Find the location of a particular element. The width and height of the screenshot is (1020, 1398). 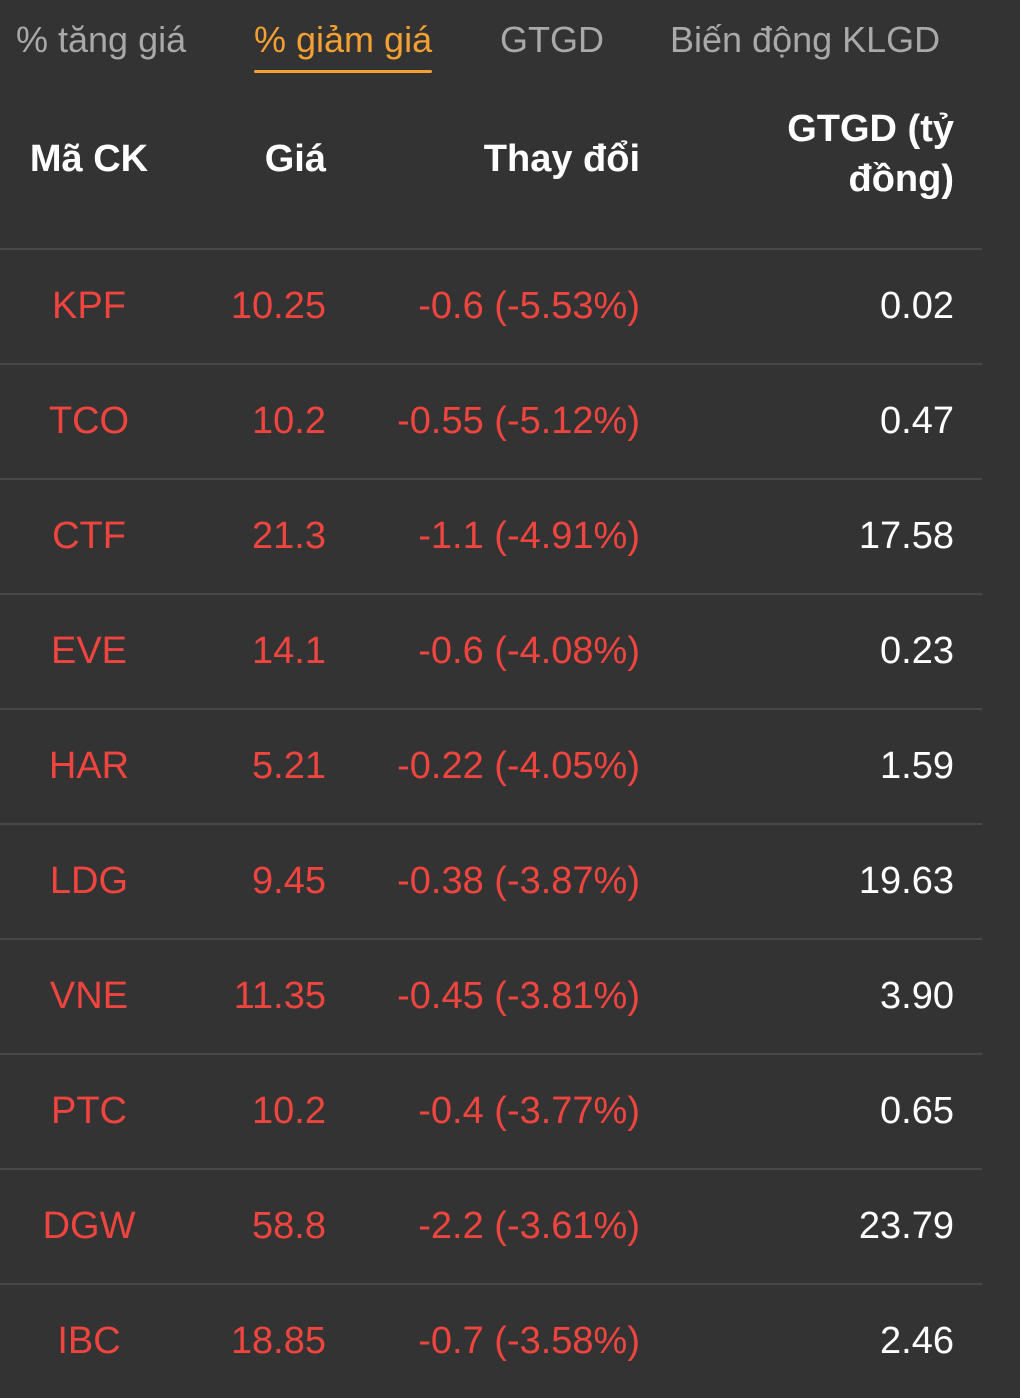

stock-code: PTC is located at coordinates (89, 1111).